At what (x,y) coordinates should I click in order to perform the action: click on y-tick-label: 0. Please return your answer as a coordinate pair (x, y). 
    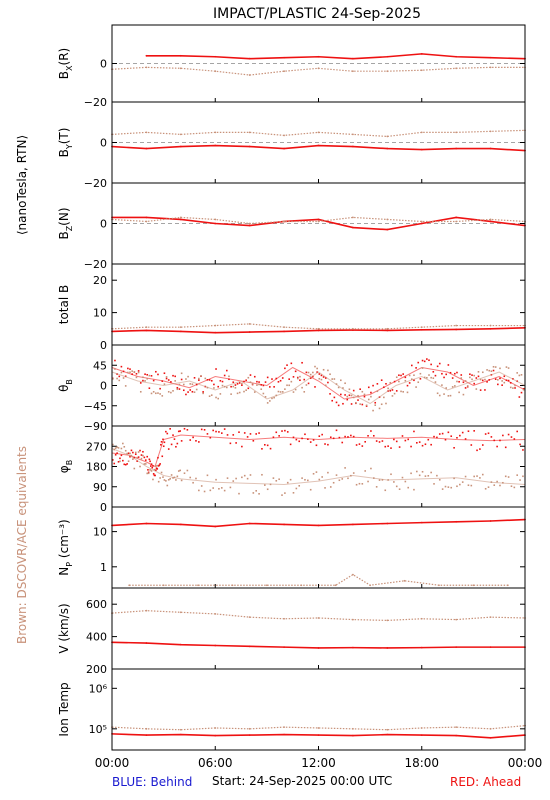
    Looking at the image, I should click on (103, 345).